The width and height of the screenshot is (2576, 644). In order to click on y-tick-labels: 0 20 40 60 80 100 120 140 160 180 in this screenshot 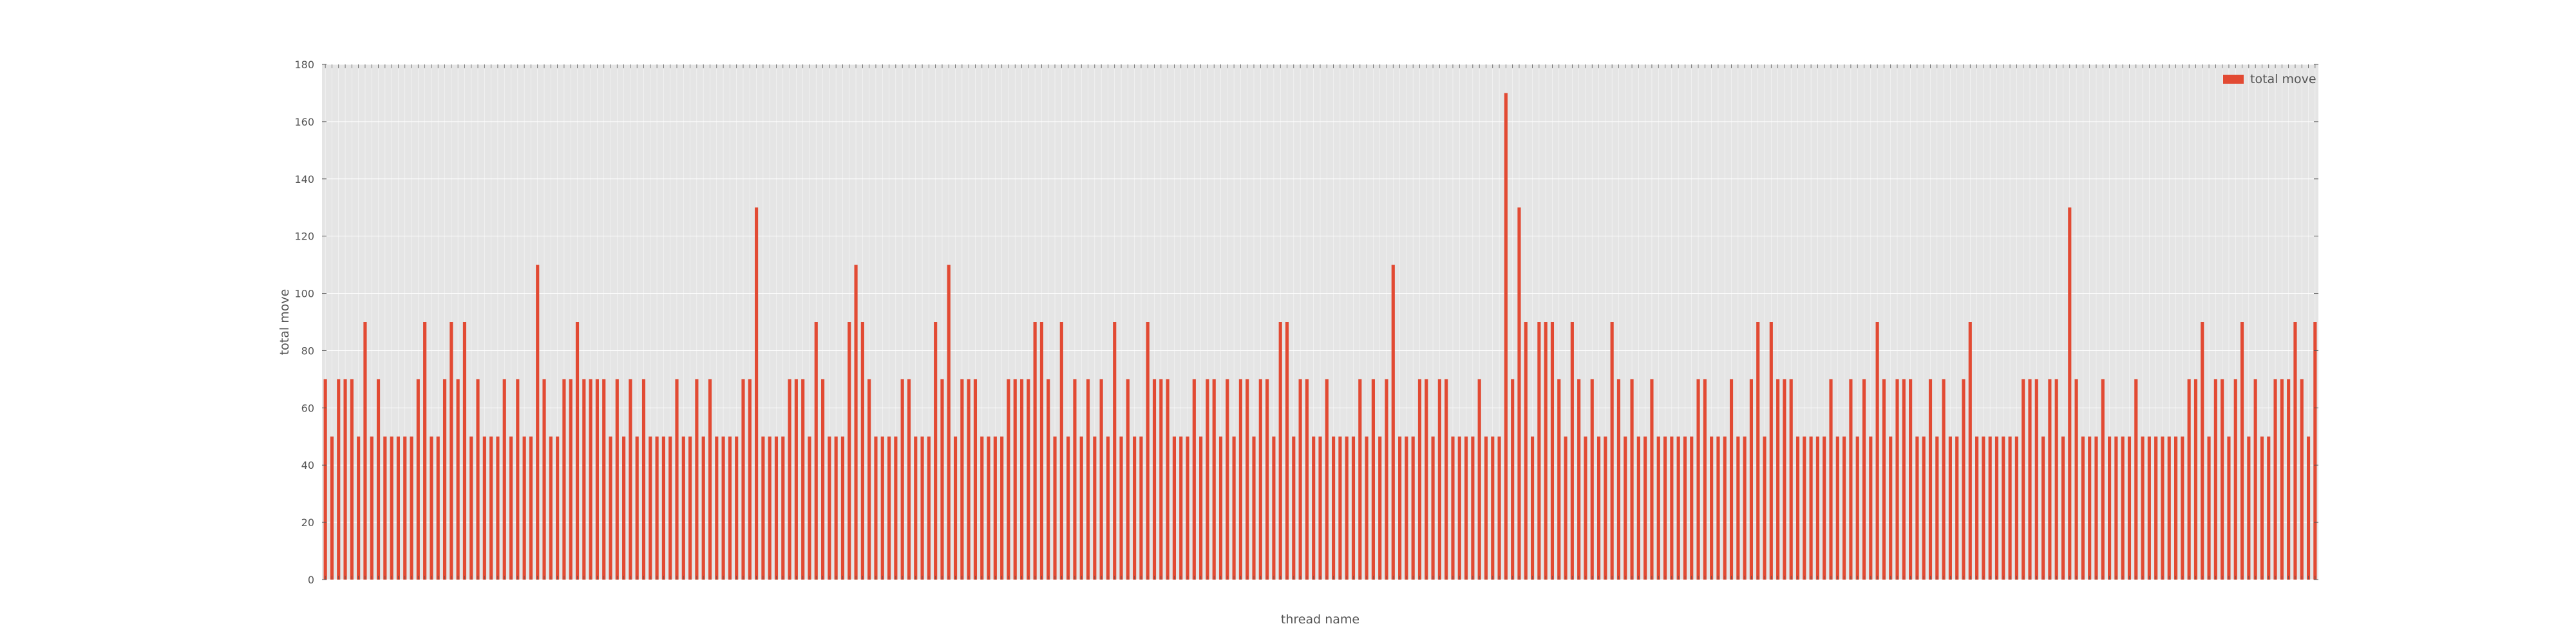, I will do `click(304, 322)`.